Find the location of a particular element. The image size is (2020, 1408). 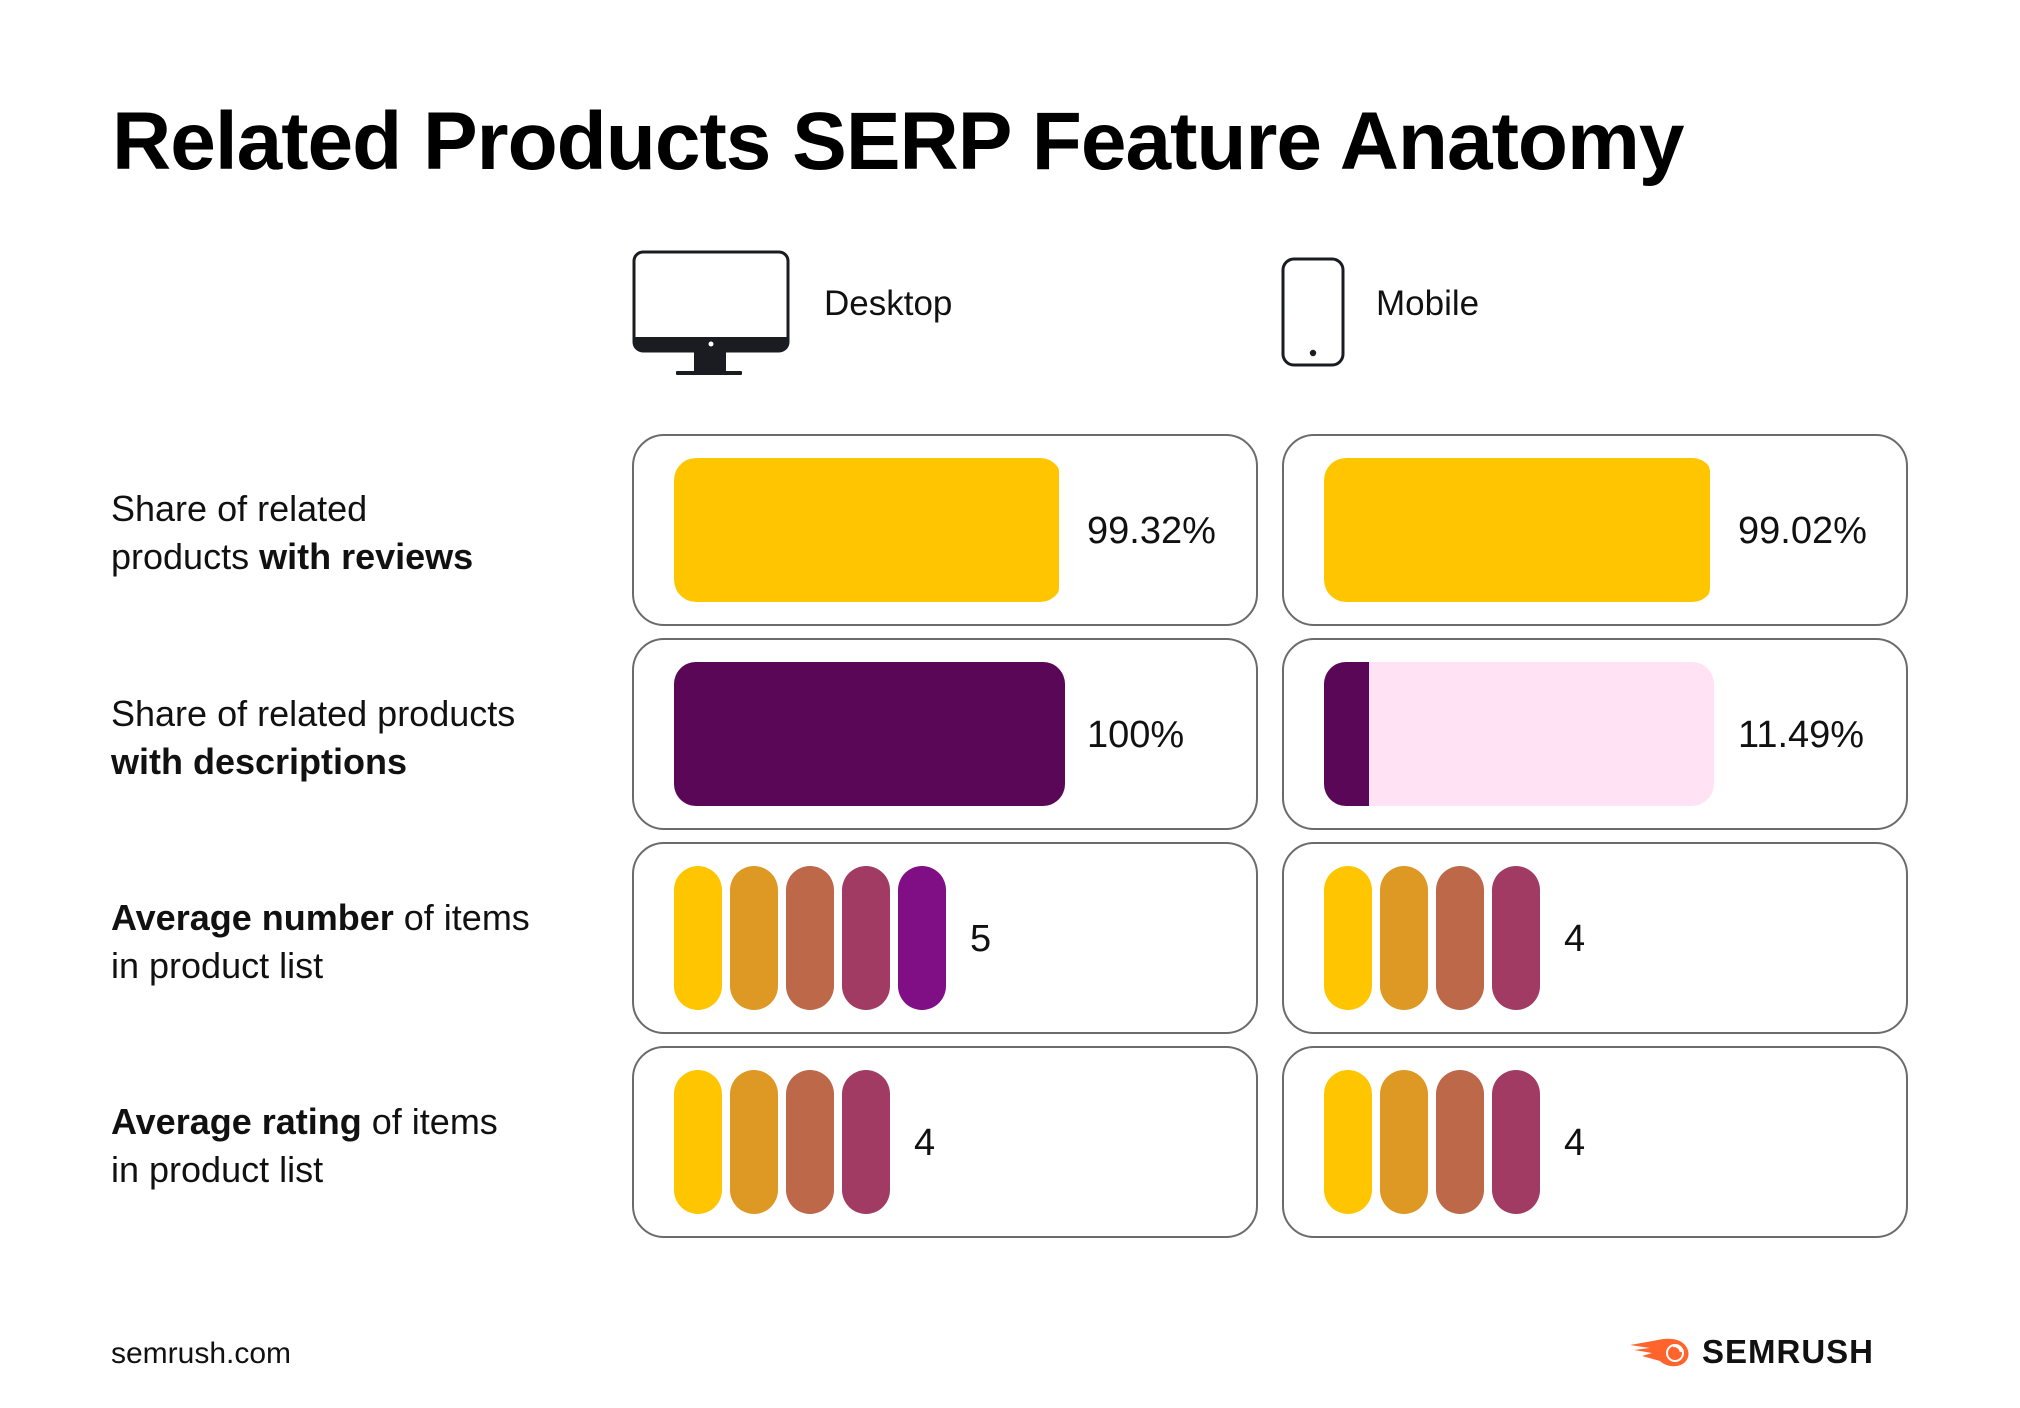

semrush-wordmark: SEMRUSH is located at coordinates (1788, 1351).